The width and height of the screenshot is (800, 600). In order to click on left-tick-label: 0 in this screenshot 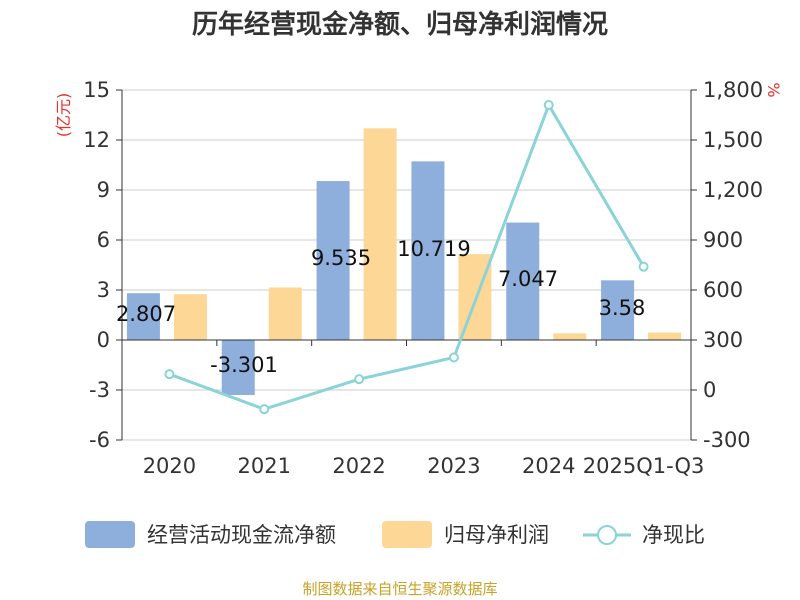, I will do `click(103, 340)`.